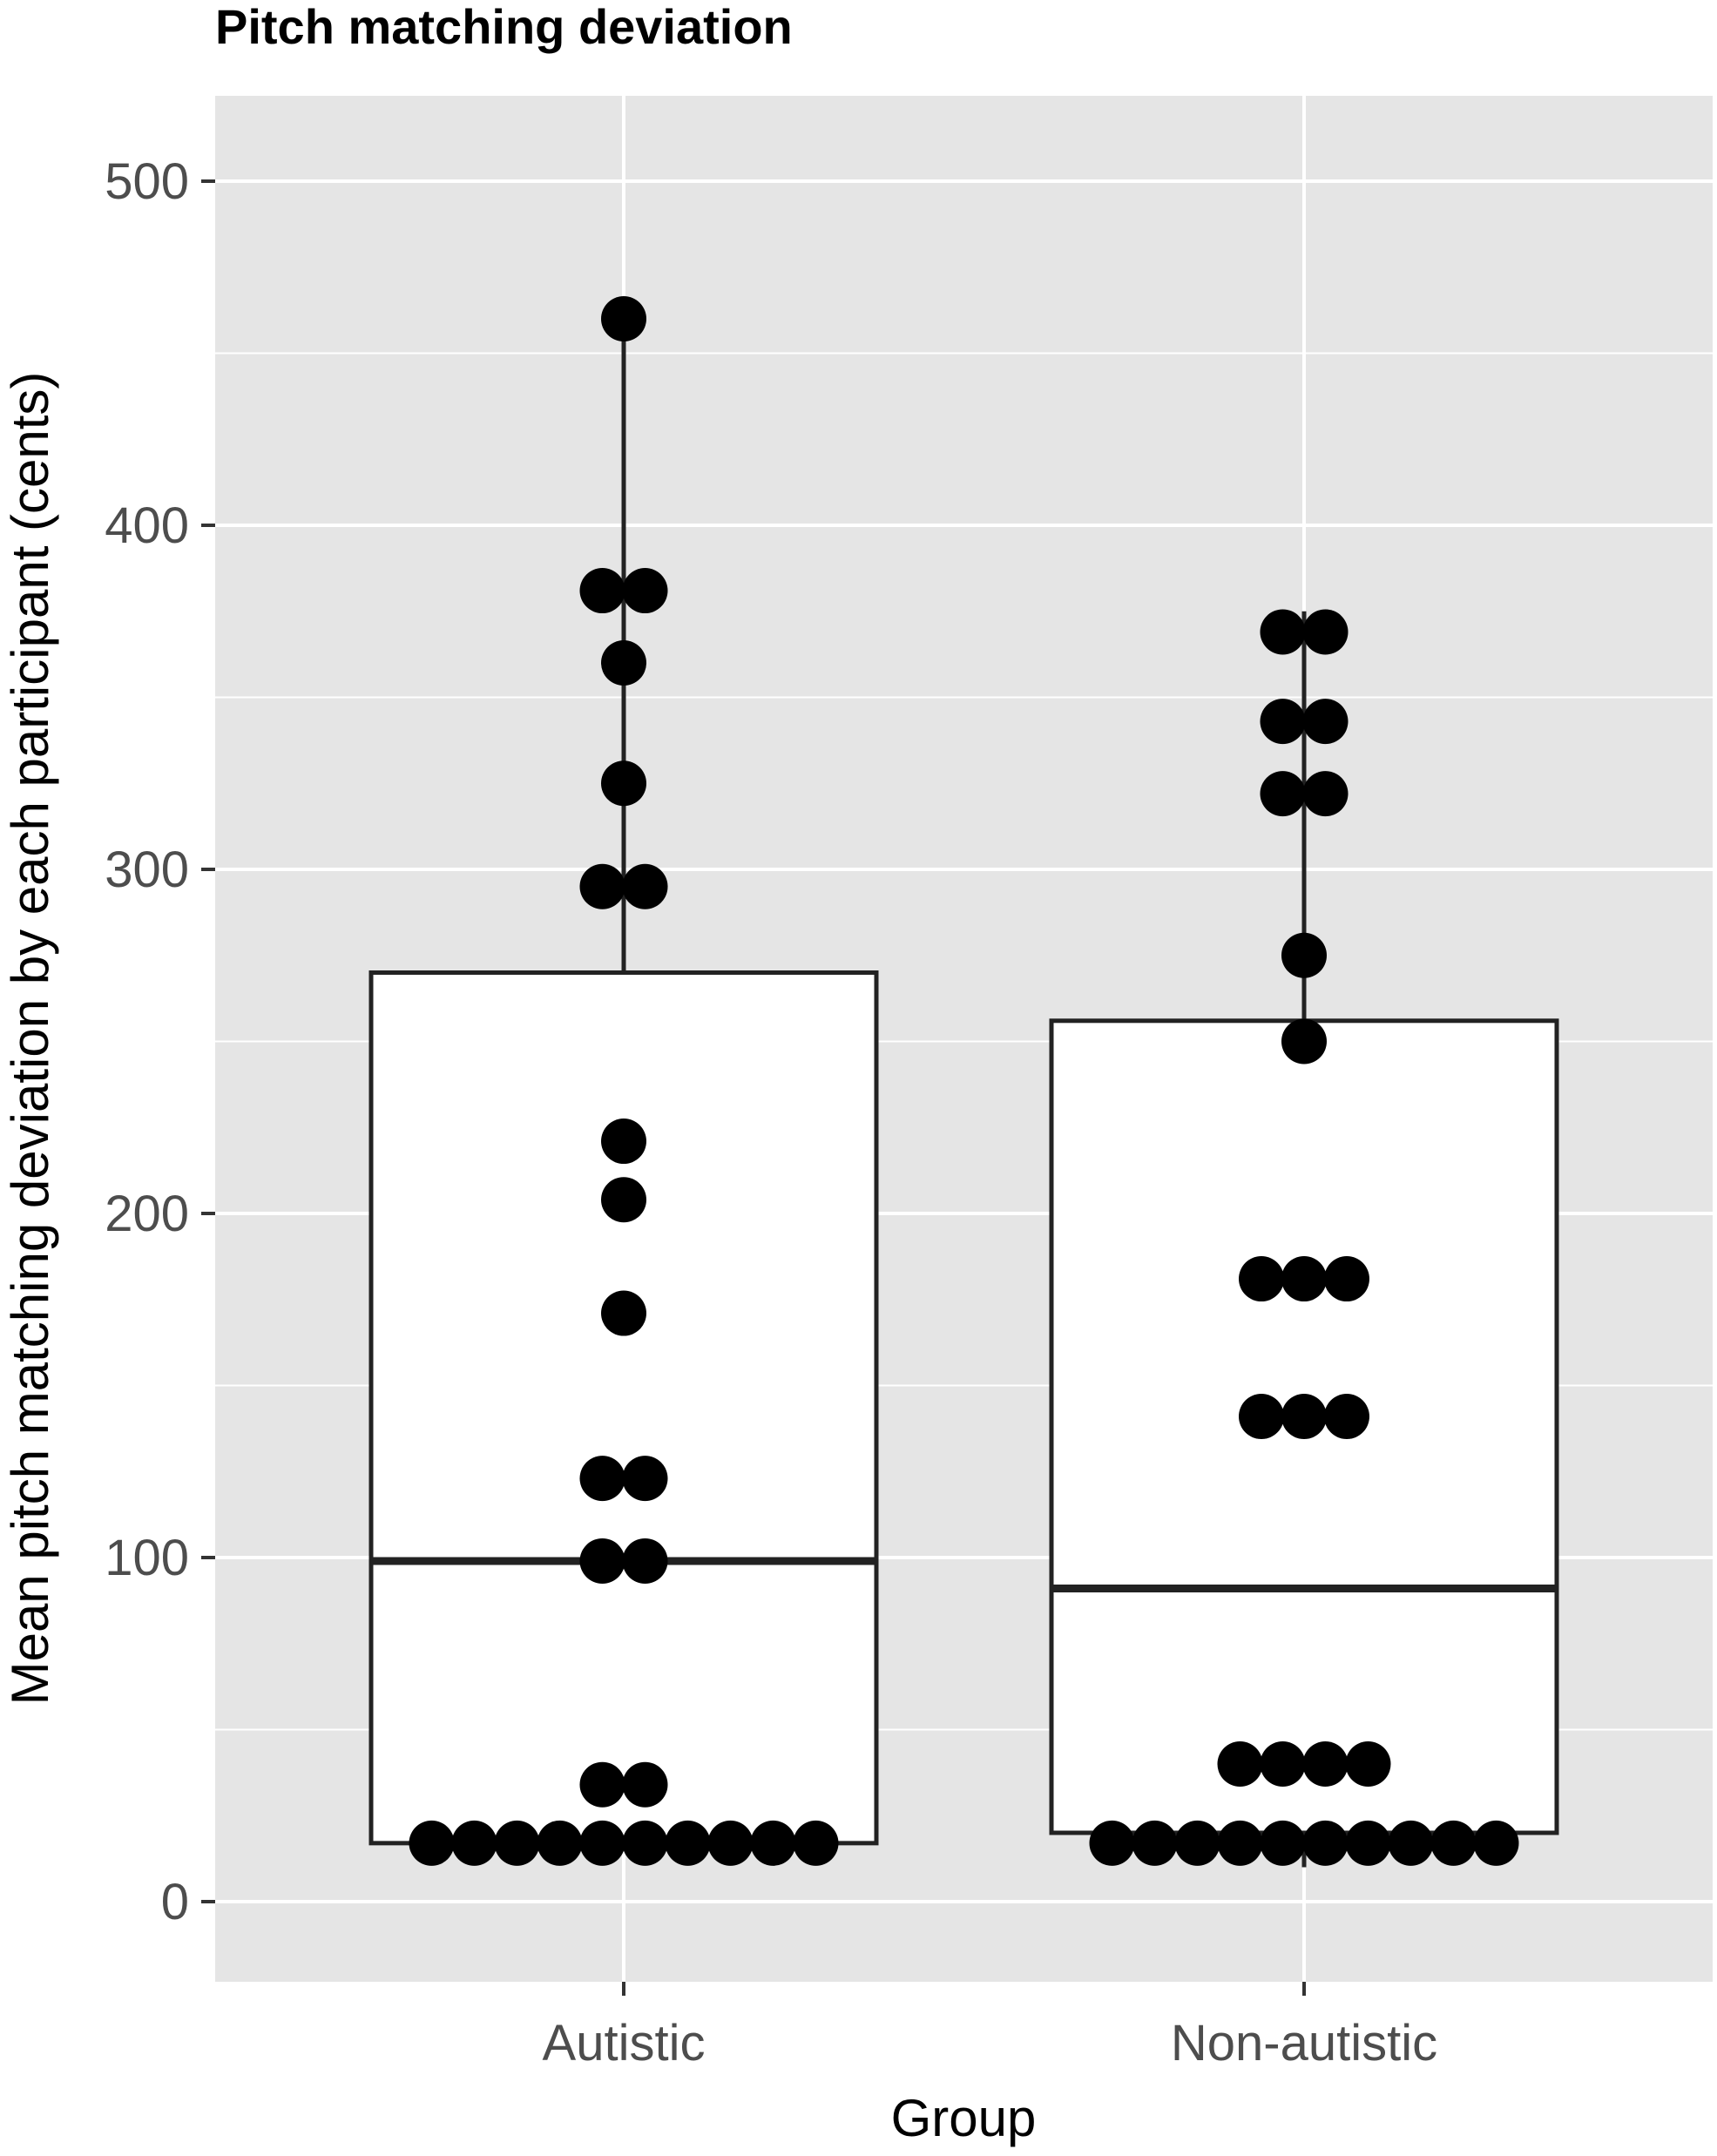 This screenshot has width=1717, height=2156. Describe the element at coordinates (147, 525) in the screenshot. I see `y-tick-label: 400` at that location.